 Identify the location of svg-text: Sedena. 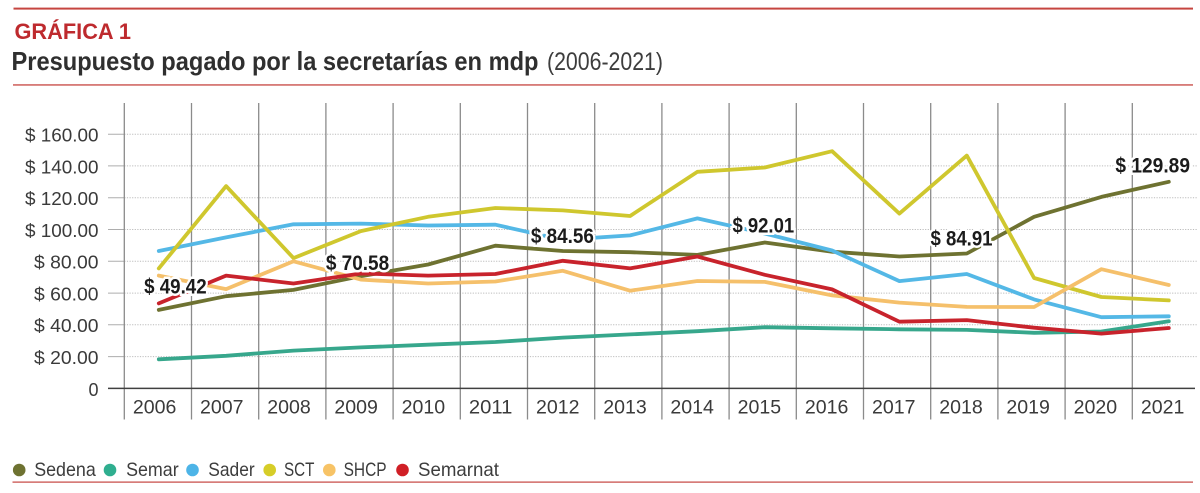
(65, 470).